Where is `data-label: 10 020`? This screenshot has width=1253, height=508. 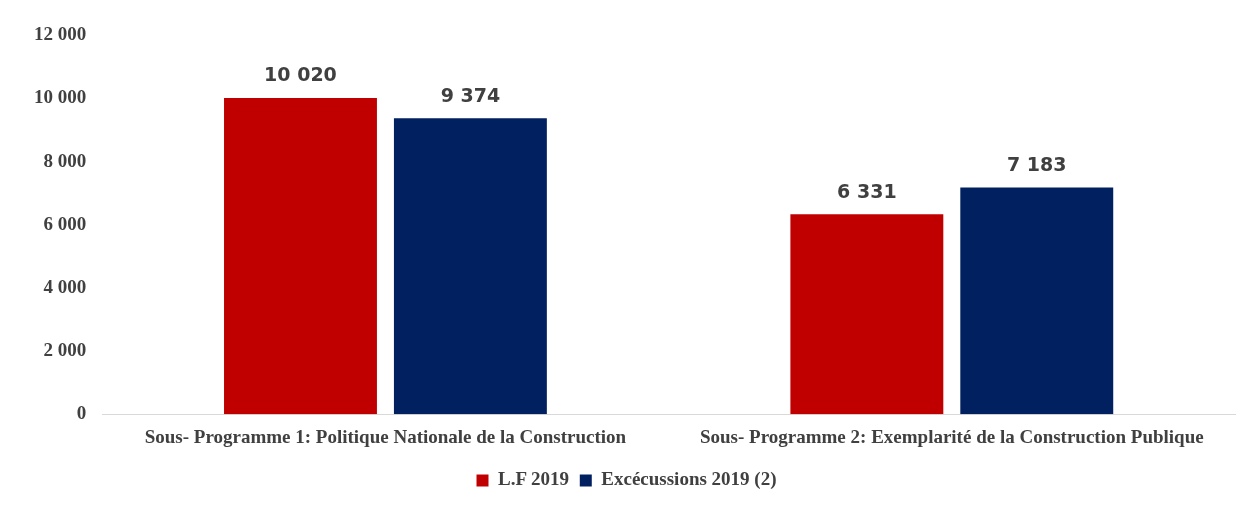
data-label: 10 020 is located at coordinates (300, 74).